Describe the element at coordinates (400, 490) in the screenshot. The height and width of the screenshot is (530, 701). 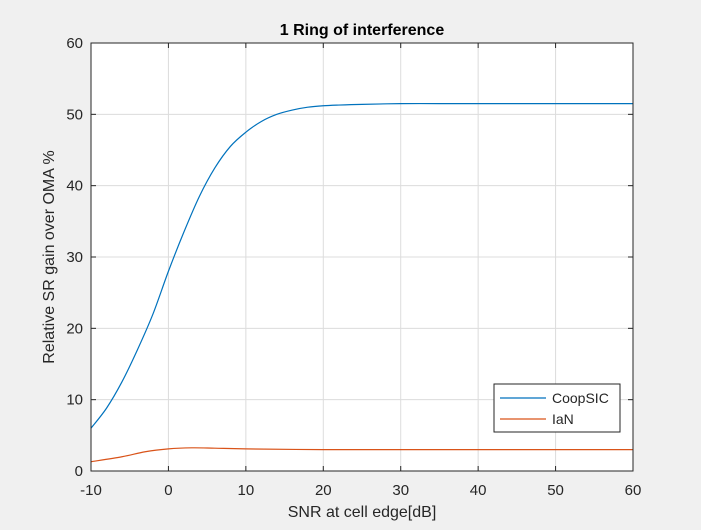
I see `x-tick-label: 30` at that location.